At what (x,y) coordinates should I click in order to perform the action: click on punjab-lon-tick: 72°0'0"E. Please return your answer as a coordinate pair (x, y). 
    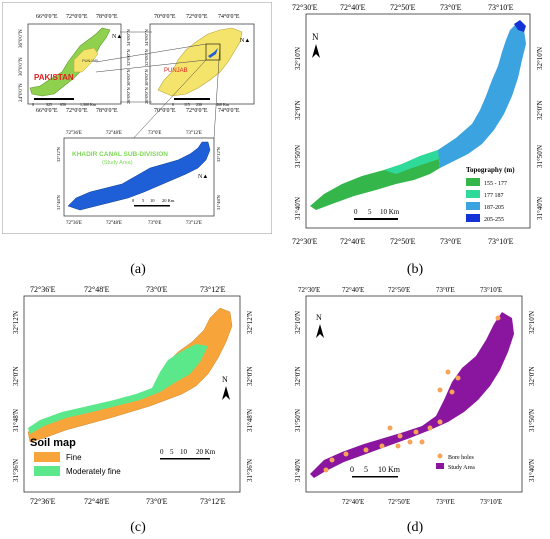
    Looking at the image, I should click on (197, 16).